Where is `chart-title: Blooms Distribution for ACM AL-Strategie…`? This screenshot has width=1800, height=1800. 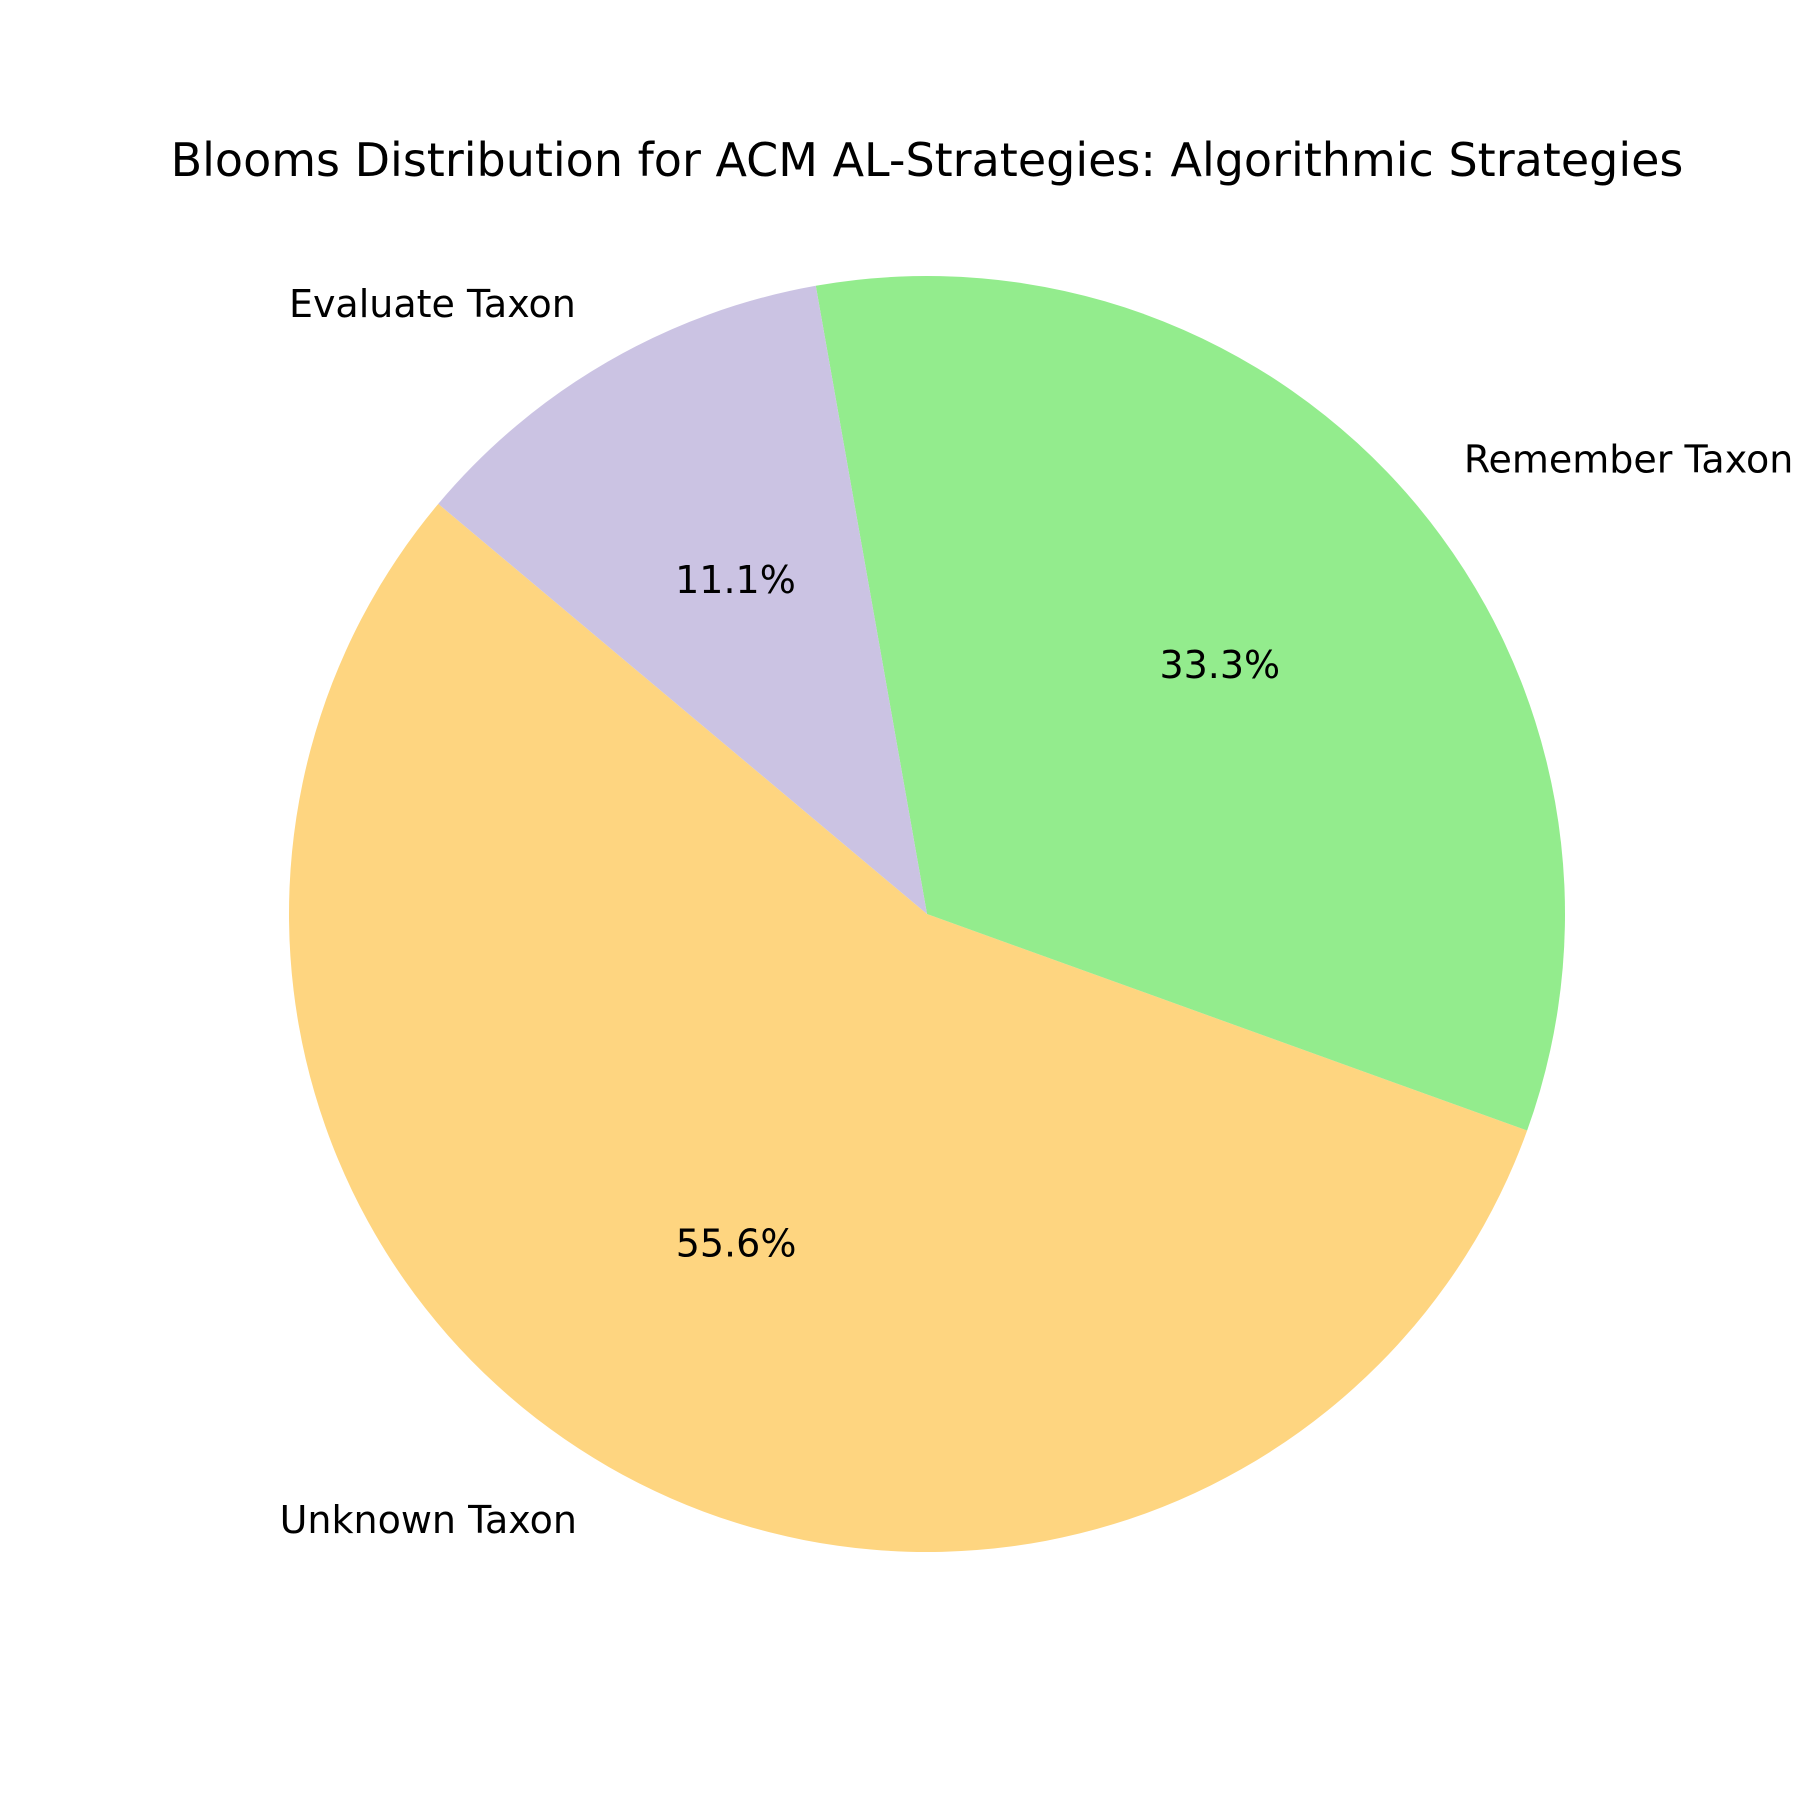 chart-title: Blooms Distribution for ACM AL-Strategie… is located at coordinates (927, 160).